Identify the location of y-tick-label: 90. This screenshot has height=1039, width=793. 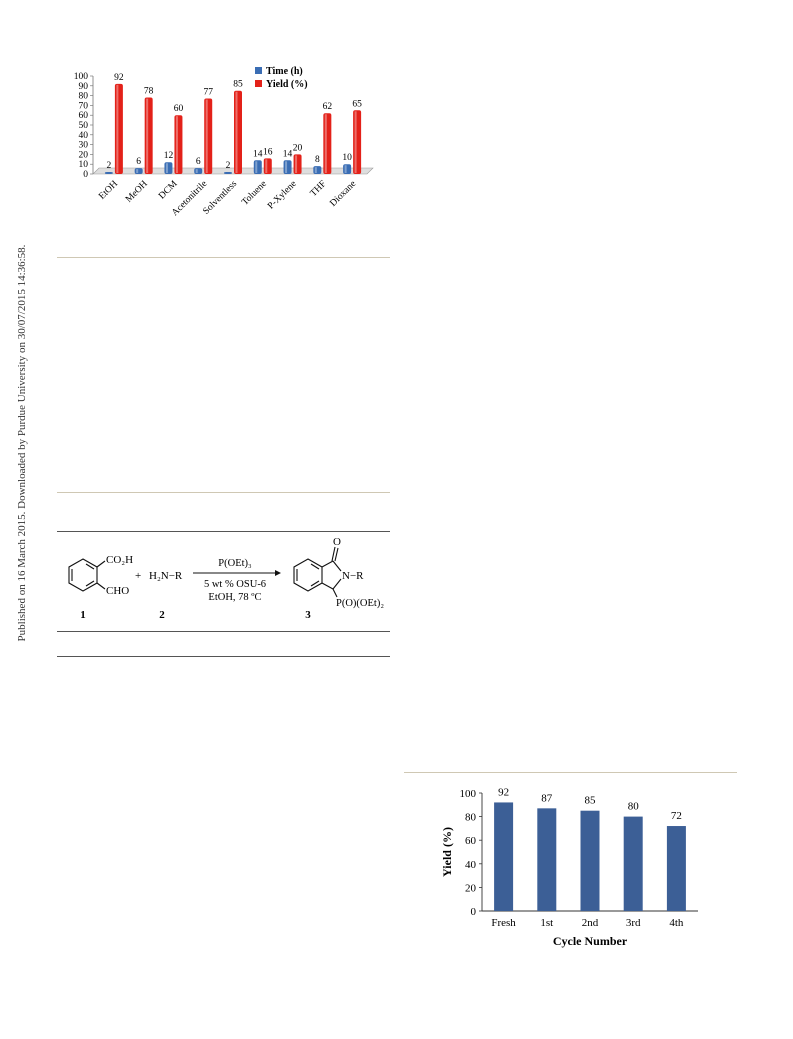
(84, 87).